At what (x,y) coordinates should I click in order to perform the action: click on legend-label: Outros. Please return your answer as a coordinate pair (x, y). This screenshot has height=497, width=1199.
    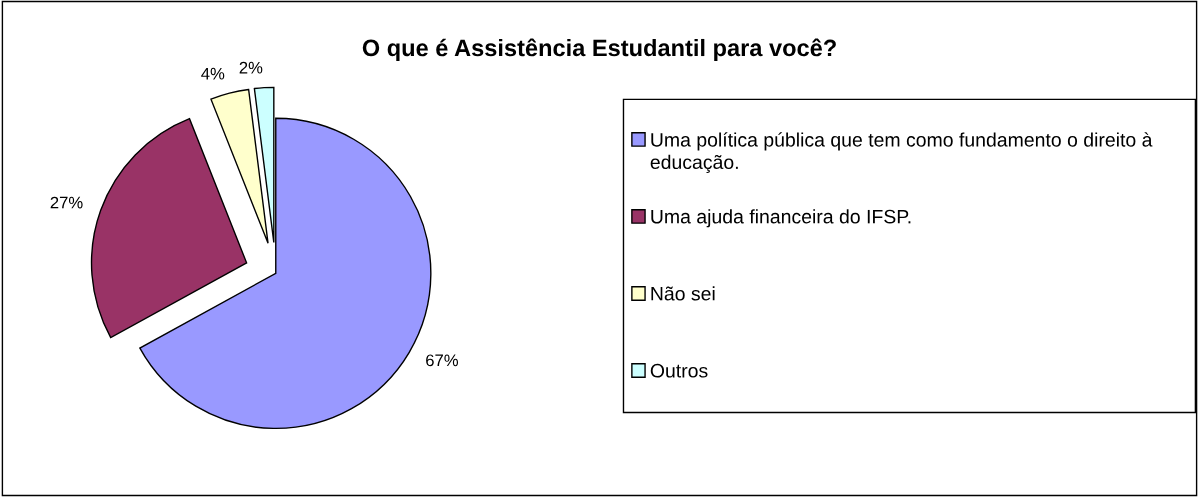
    Looking at the image, I should click on (679, 370).